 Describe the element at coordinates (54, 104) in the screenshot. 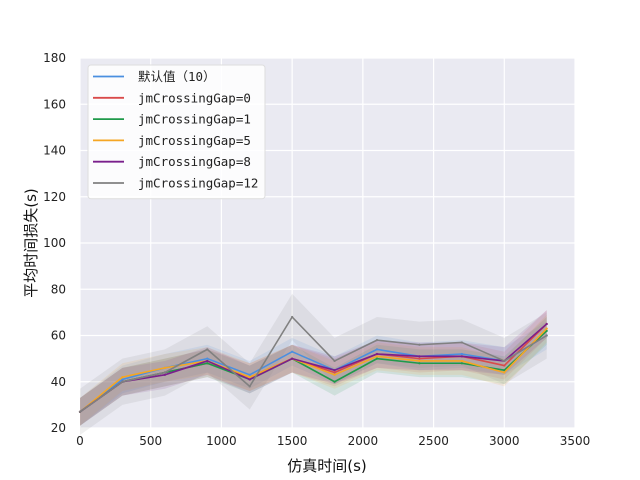

I see `y-tick-label: 160` at that location.